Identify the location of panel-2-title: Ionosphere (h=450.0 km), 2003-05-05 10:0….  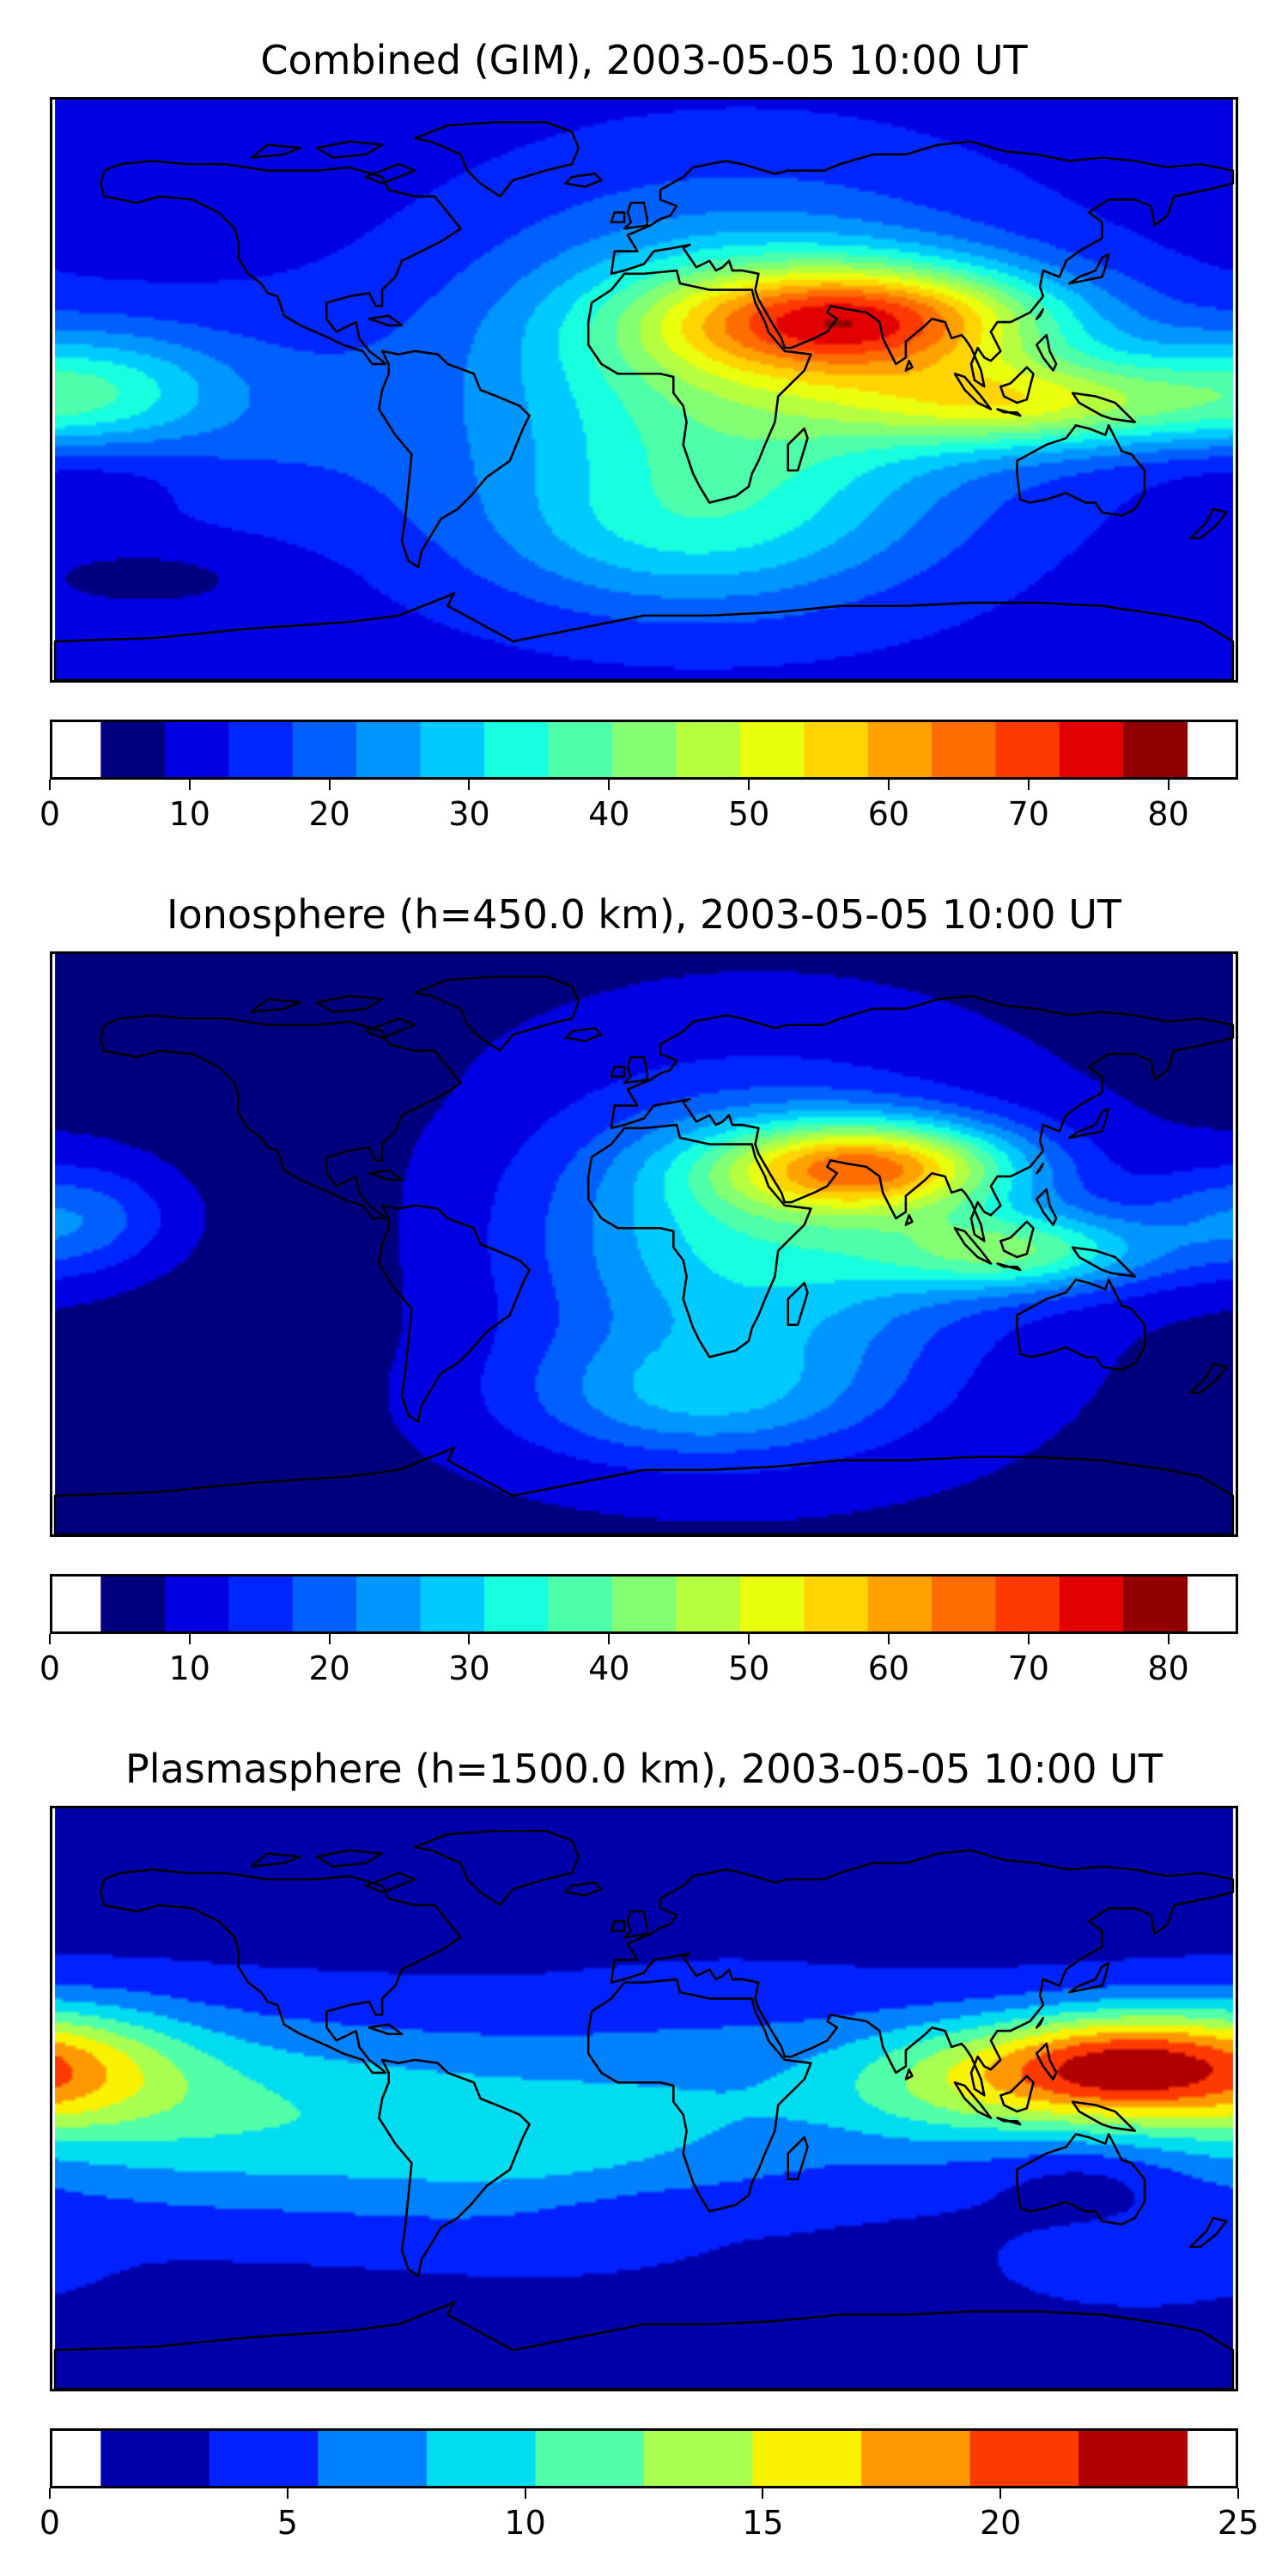
(644, 914).